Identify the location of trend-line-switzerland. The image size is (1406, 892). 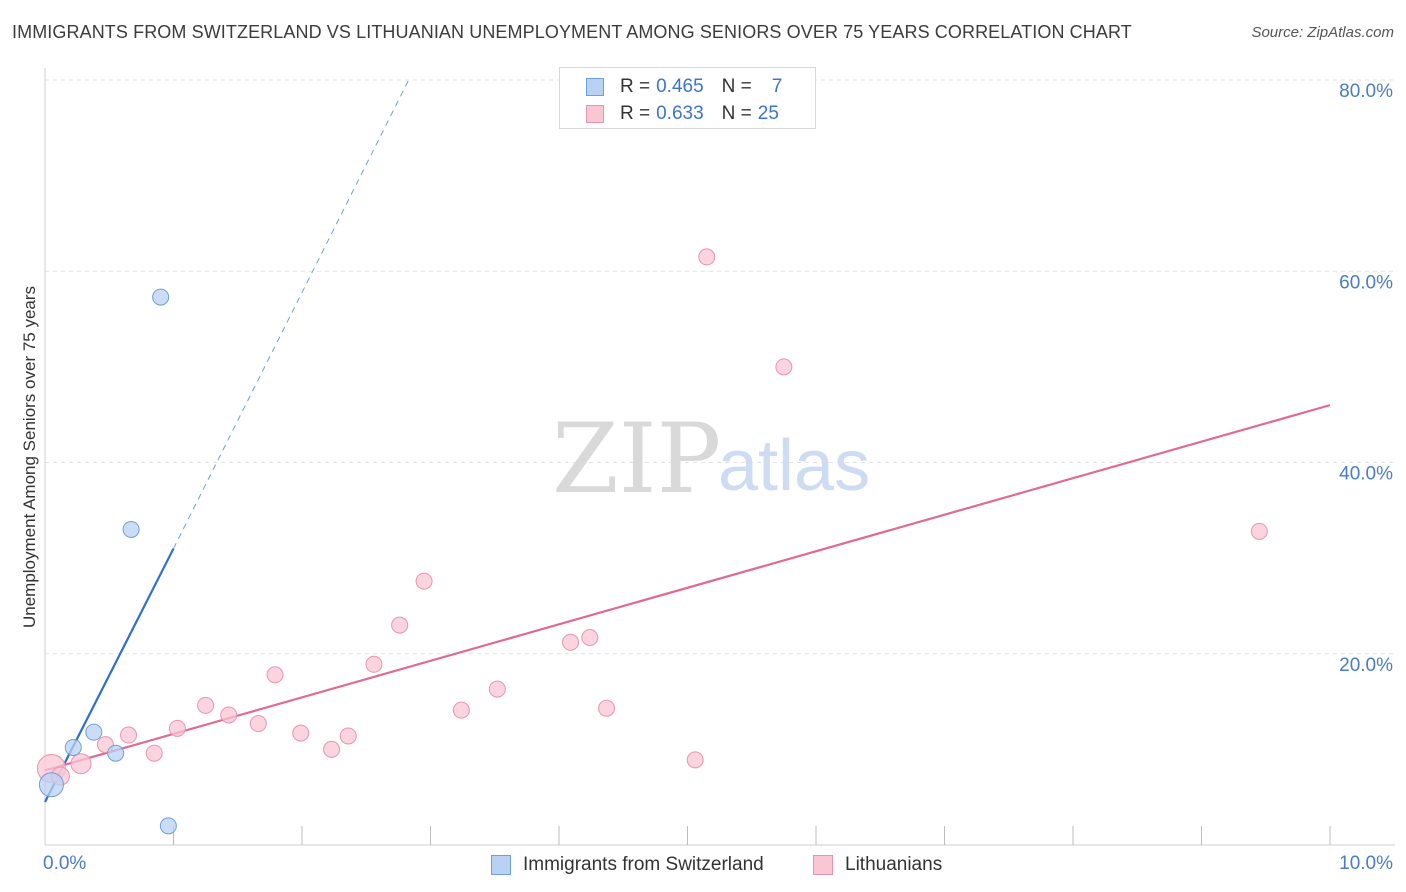
(109, 675).